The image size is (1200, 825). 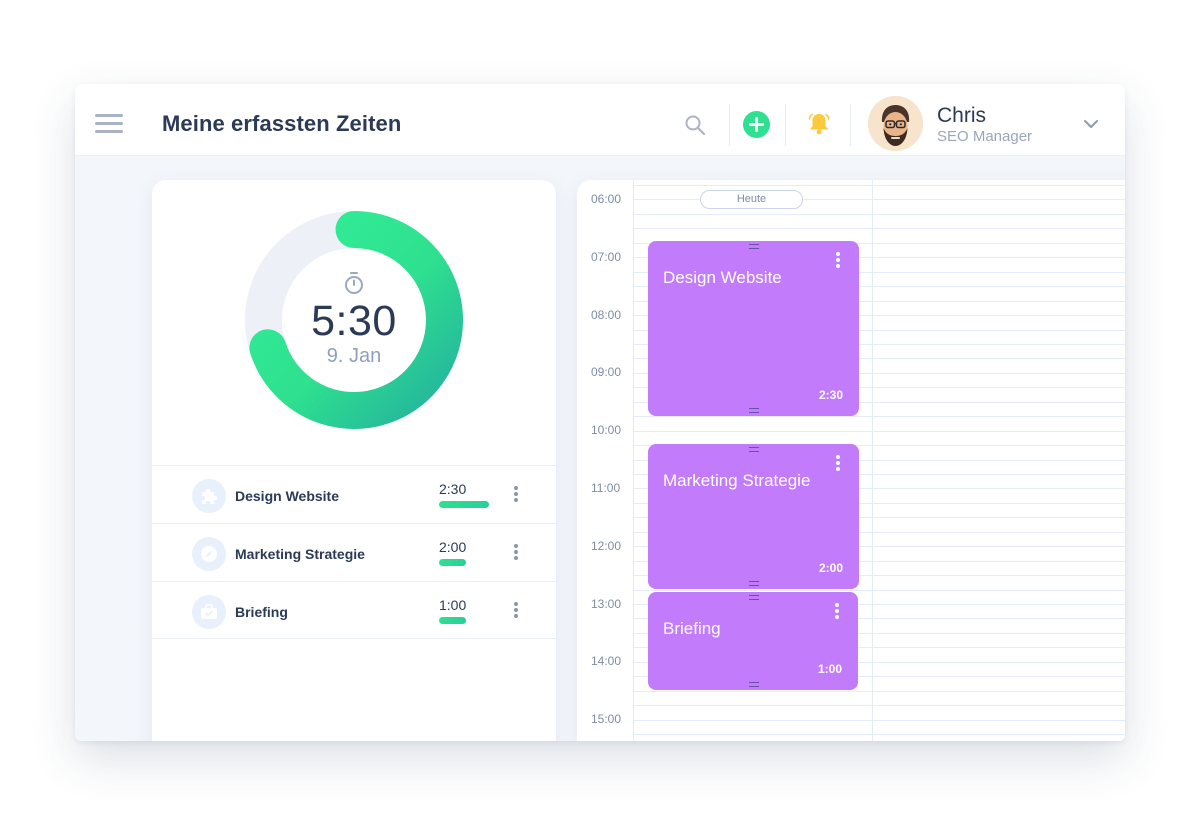 What do you see at coordinates (606, 661) in the screenshot?
I see `hour-label: 14:00` at bounding box center [606, 661].